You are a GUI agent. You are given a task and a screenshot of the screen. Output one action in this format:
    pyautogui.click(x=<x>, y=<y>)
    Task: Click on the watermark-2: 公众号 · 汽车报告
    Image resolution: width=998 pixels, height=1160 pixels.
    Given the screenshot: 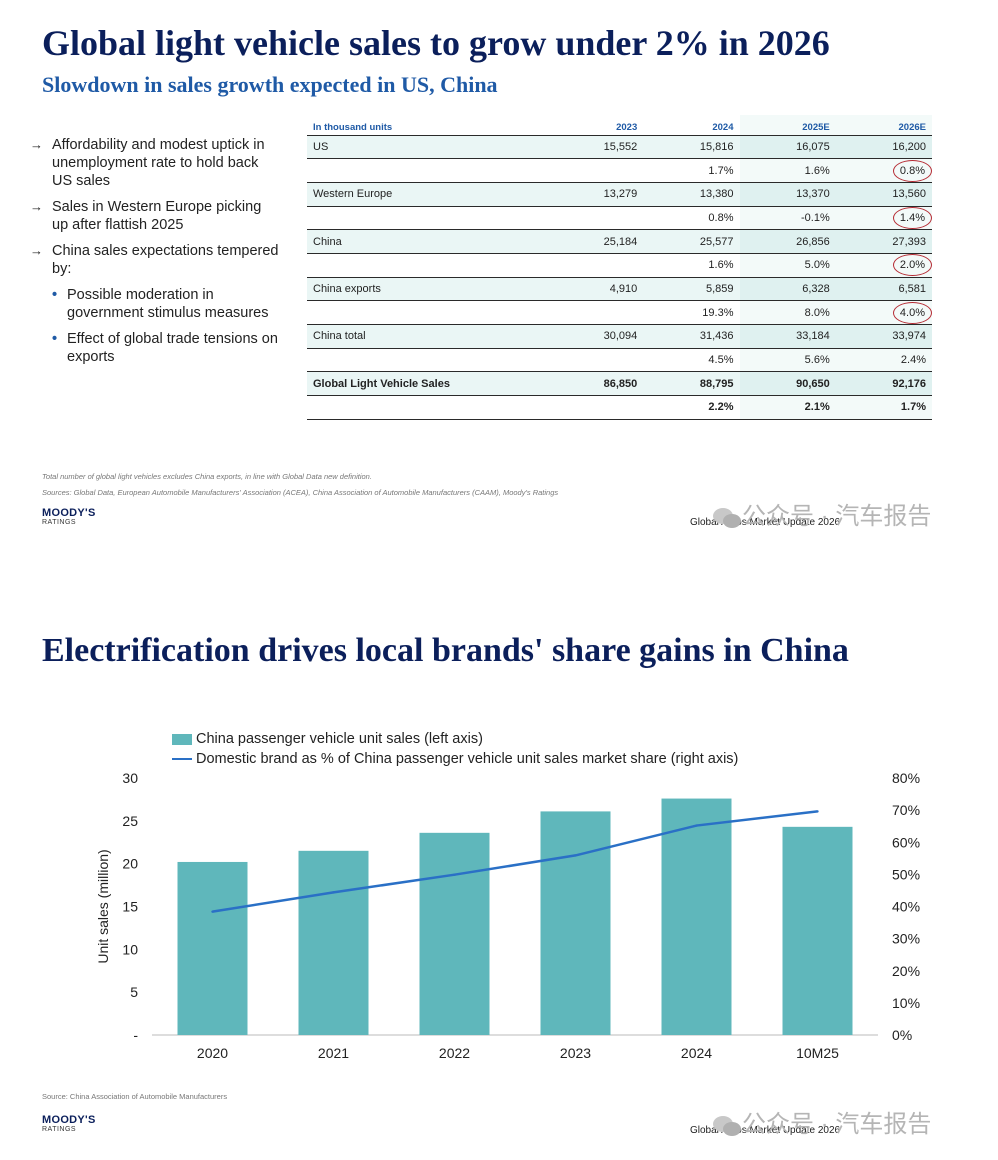 What is the action you would take?
    pyautogui.click(x=821, y=1121)
    